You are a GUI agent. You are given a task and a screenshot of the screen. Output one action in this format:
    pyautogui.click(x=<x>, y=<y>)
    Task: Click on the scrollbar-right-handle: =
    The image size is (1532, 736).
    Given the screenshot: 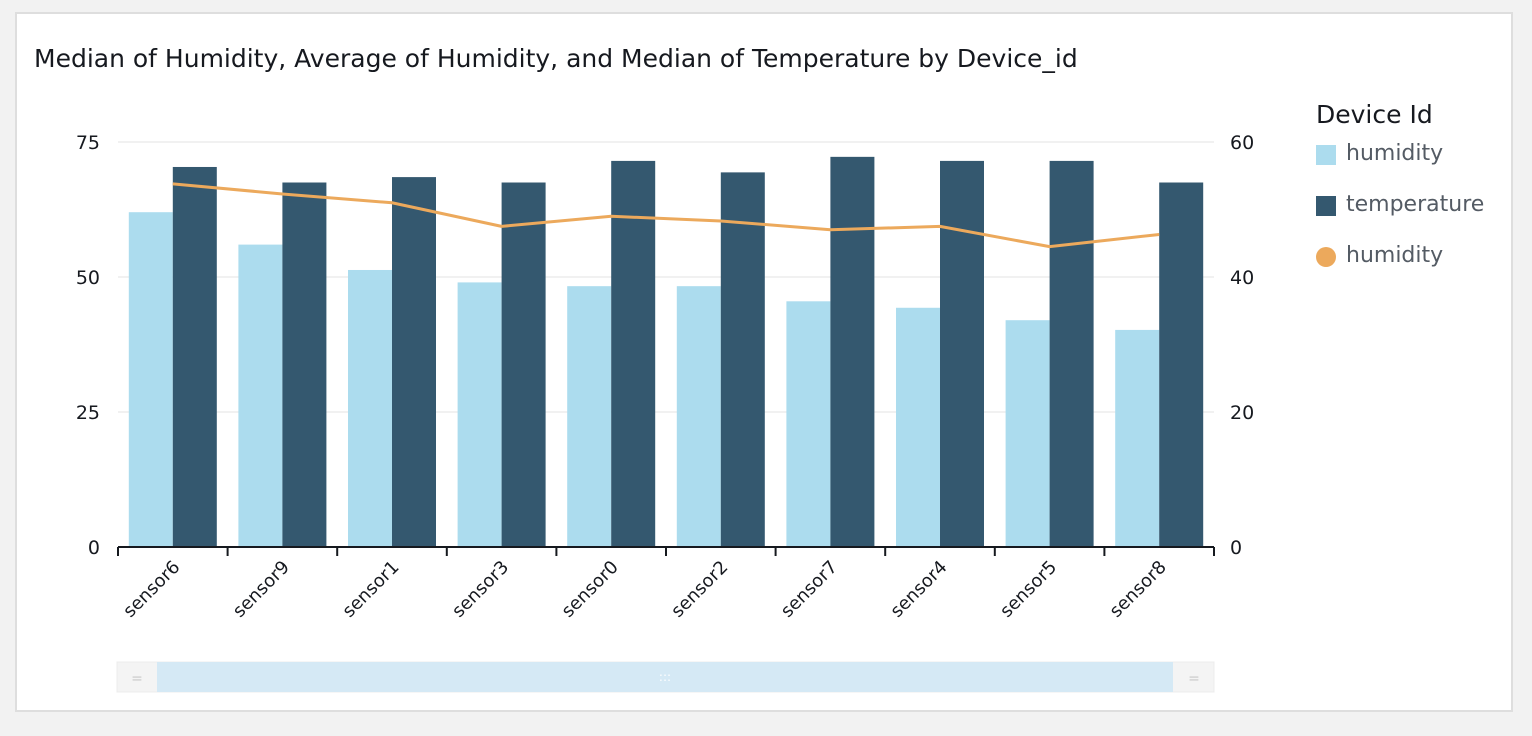 What is the action you would take?
    pyautogui.click(x=1194, y=679)
    